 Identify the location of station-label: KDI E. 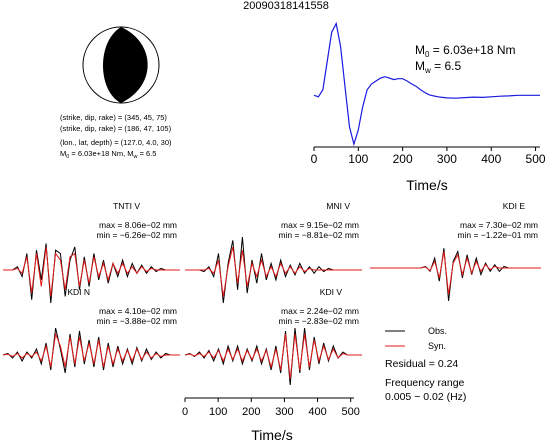
(514, 206).